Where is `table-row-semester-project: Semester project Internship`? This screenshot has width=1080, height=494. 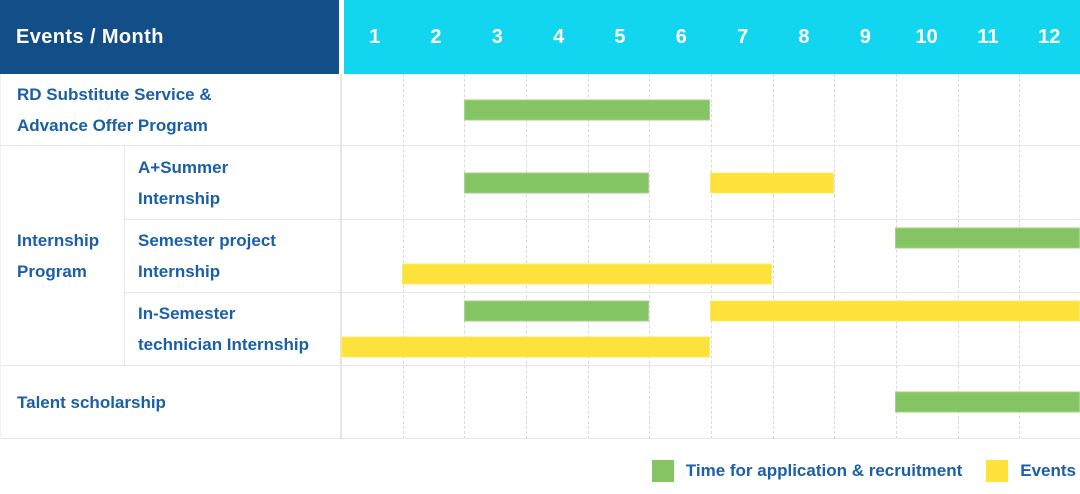 table-row-semester-project: Semester project Internship is located at coordinates (540, 256).